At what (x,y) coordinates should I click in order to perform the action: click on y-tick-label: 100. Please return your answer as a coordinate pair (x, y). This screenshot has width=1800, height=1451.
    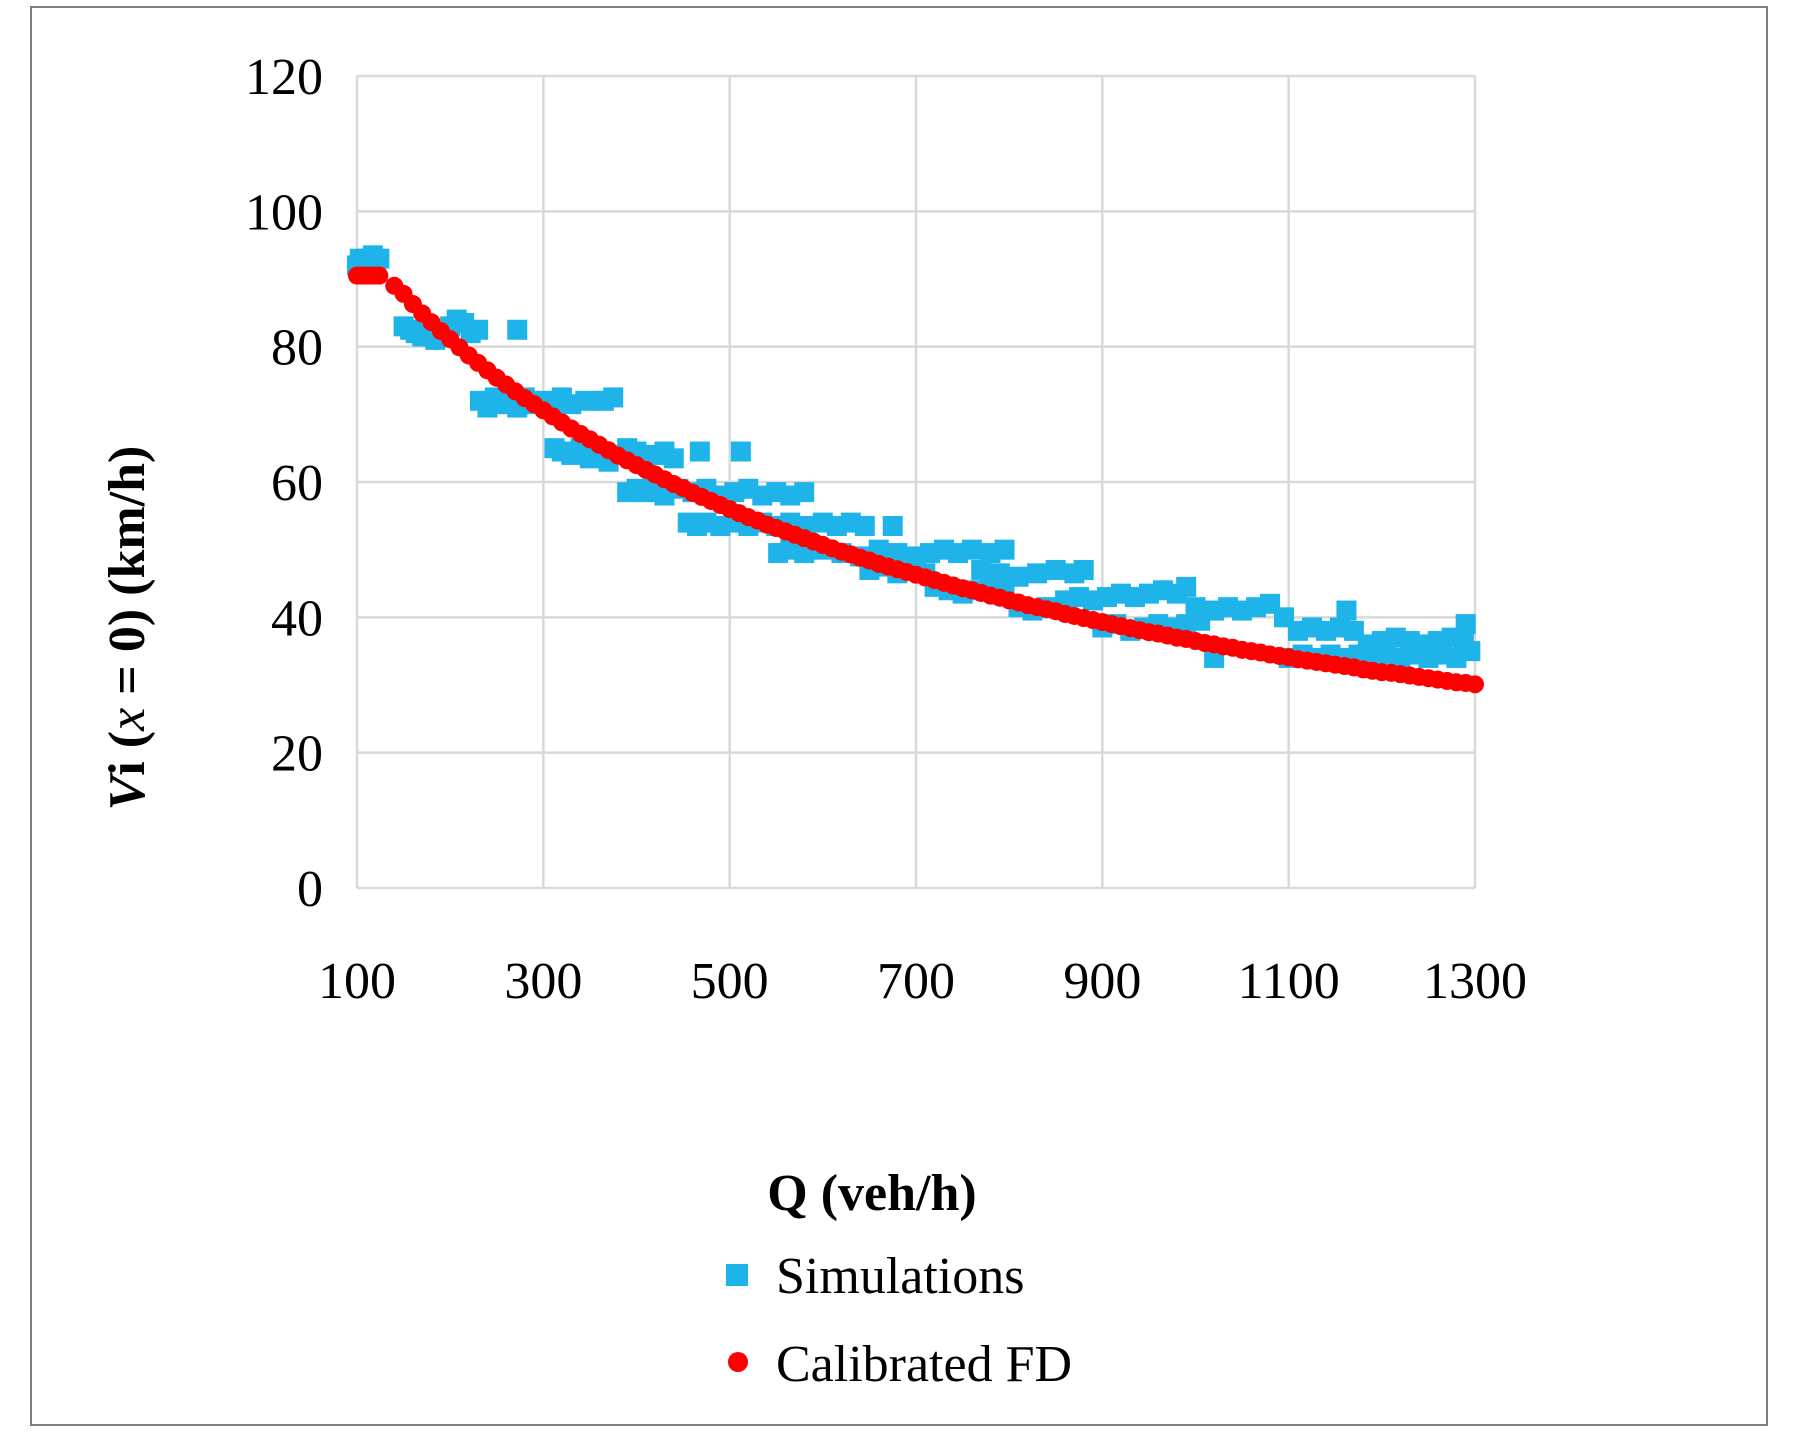
    Looking at the image, I should click on (284, 212).